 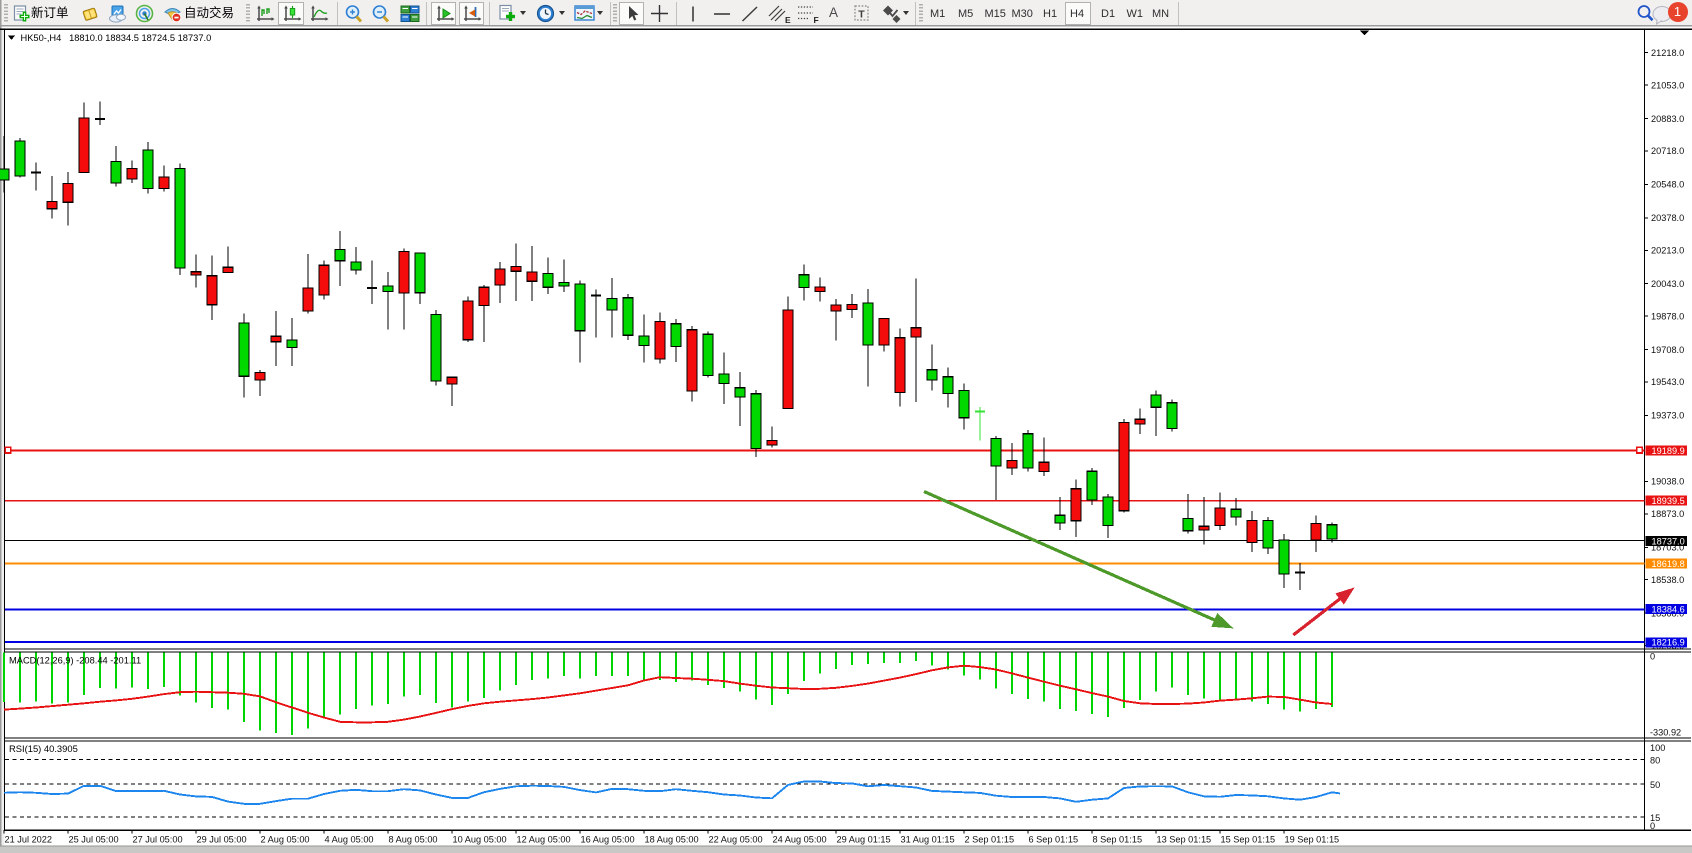 What do you see at coordinates (222, 839) in the screenshot?
I see `svg-text: 29 Jul 05:00` at bounding box center [222, 839].